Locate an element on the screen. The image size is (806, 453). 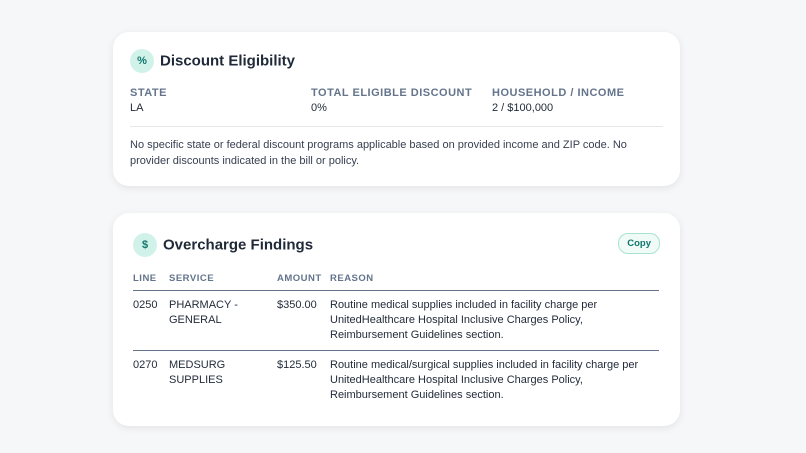
field-value: 0% is located at coordinates (319, 108).